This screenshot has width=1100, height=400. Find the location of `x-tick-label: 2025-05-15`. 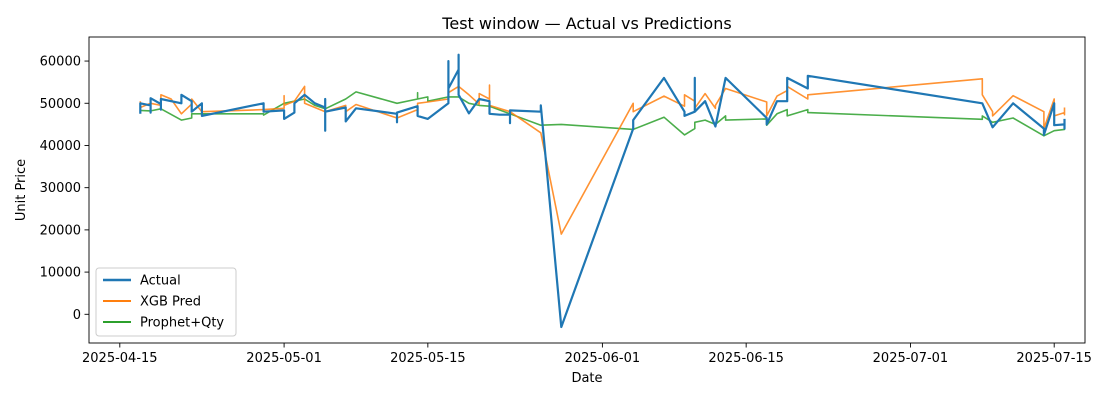

x-tick-label: 2025-05-15 is located at coordinates (428, 358).